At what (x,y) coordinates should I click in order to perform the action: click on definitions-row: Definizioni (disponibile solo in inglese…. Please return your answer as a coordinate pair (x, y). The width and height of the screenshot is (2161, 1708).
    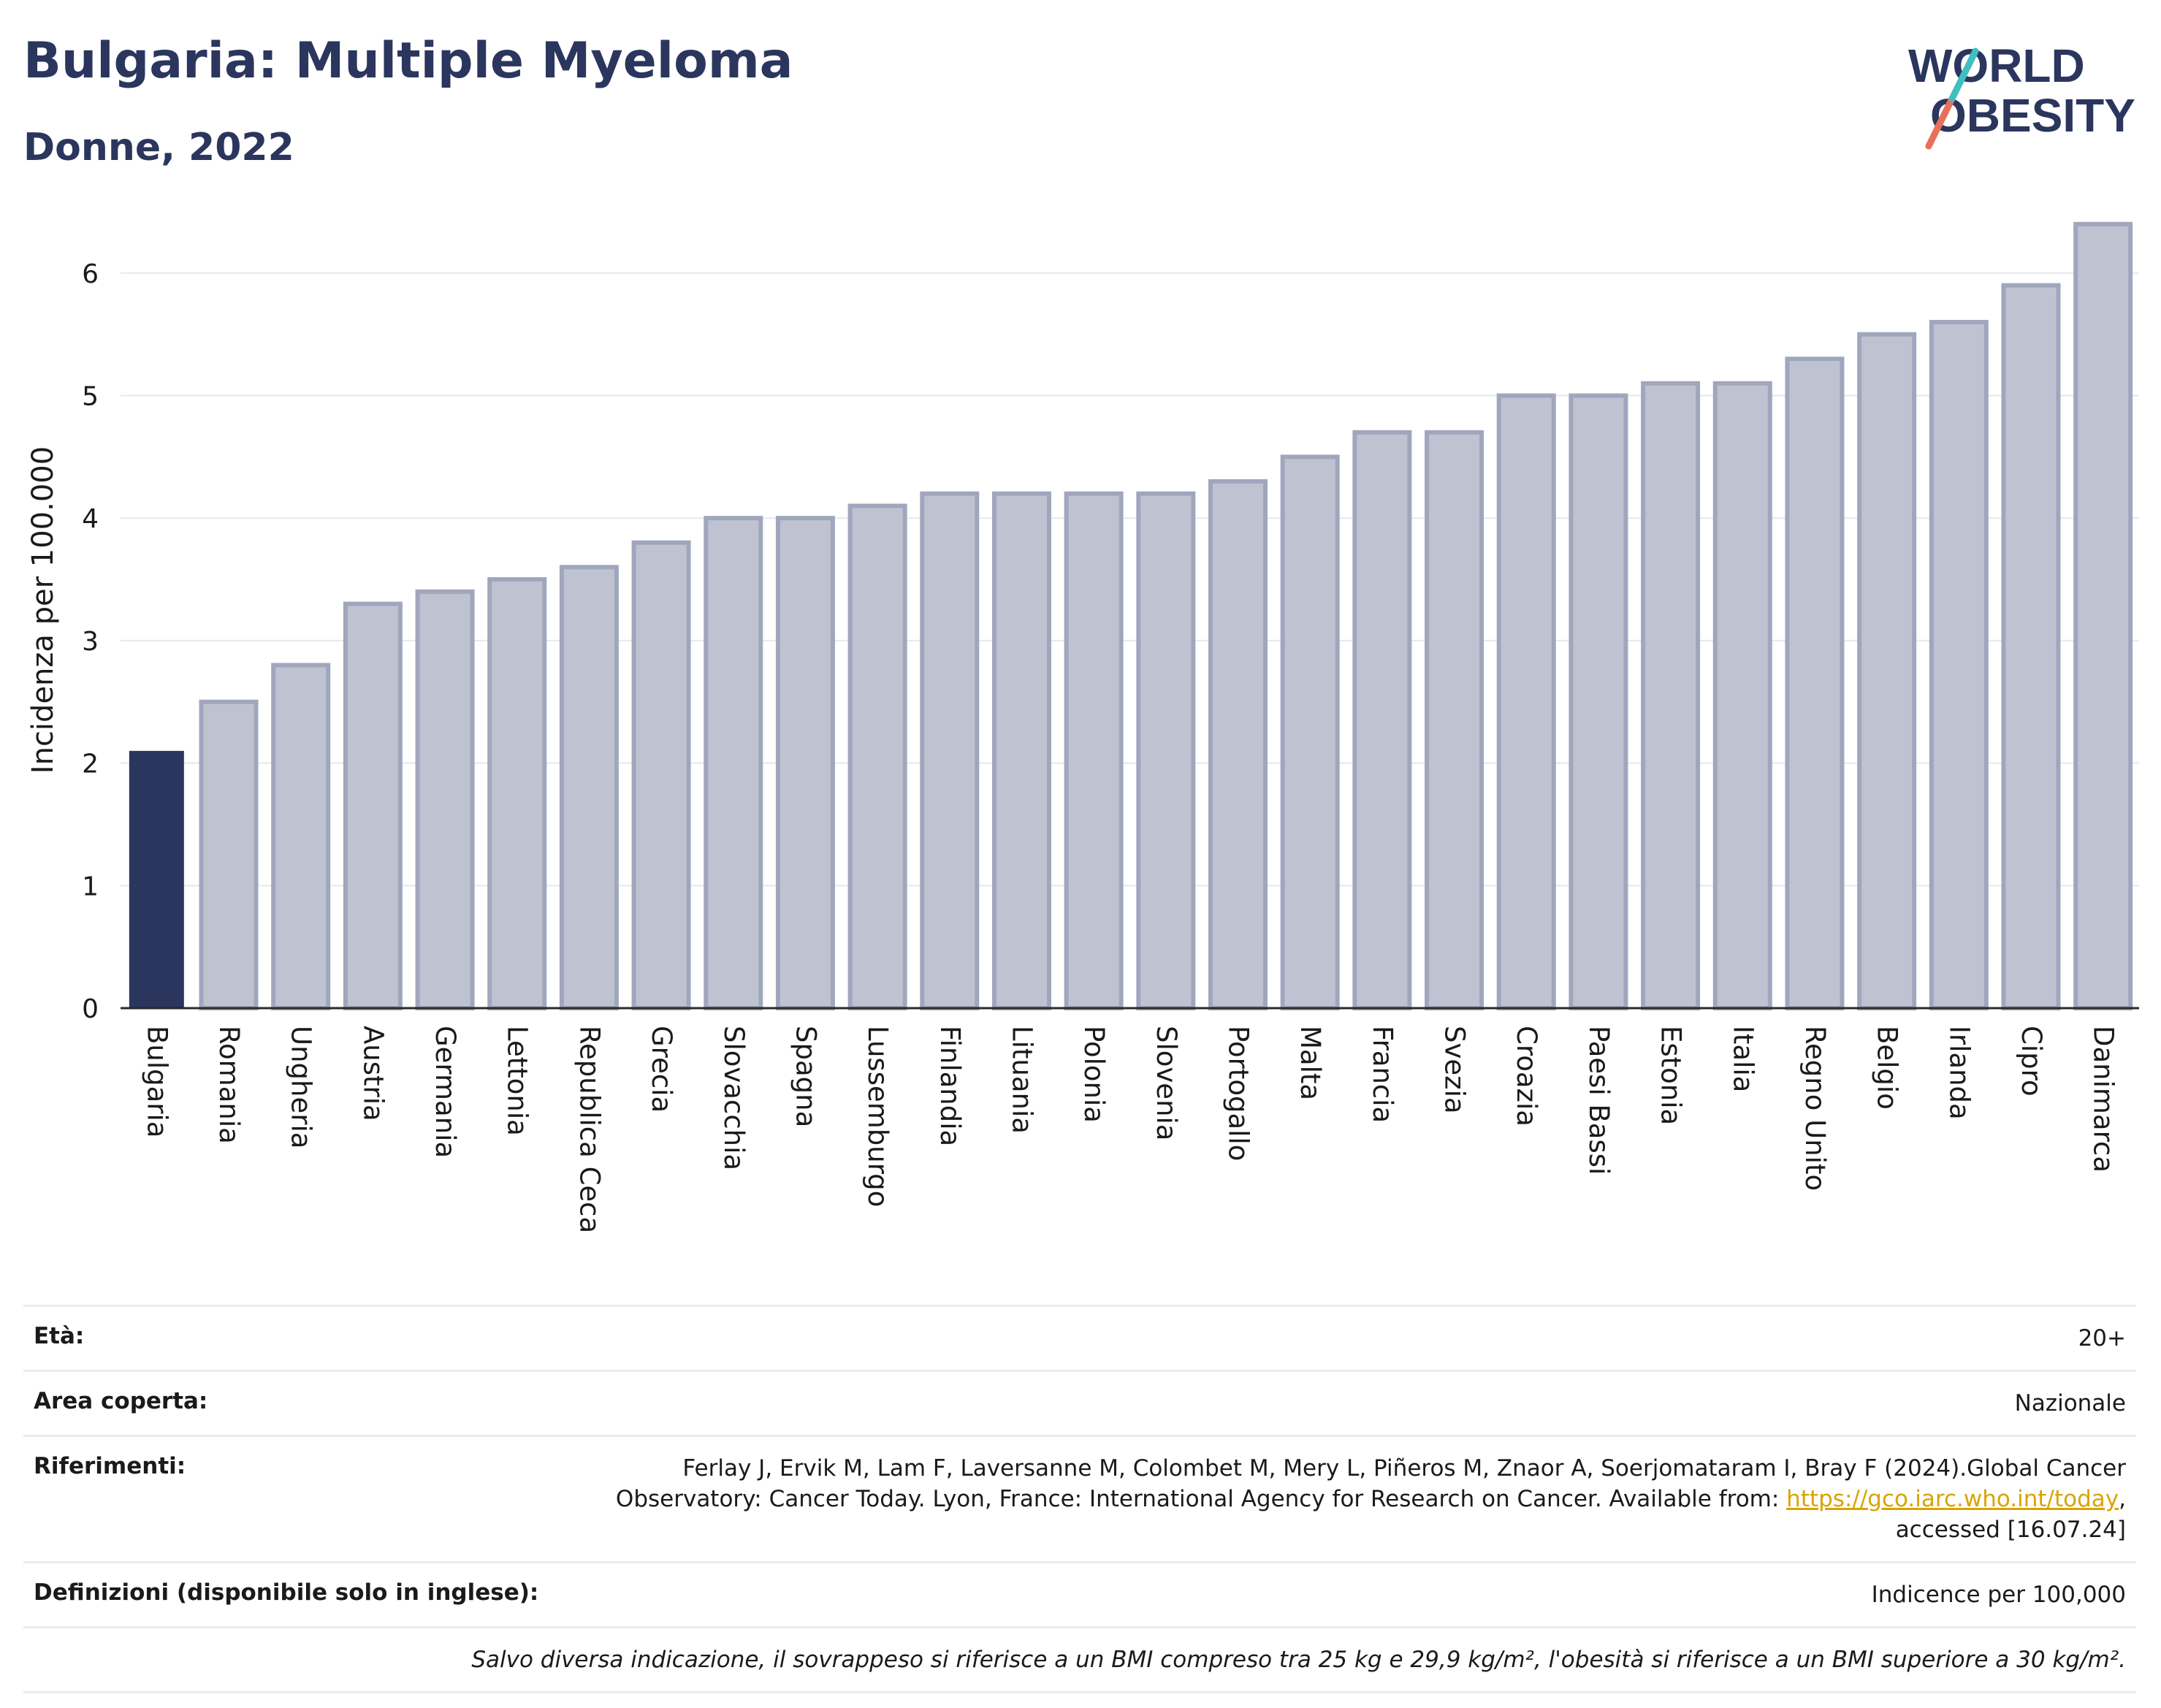
    Looking at the image, I should click on (1079, 1594).